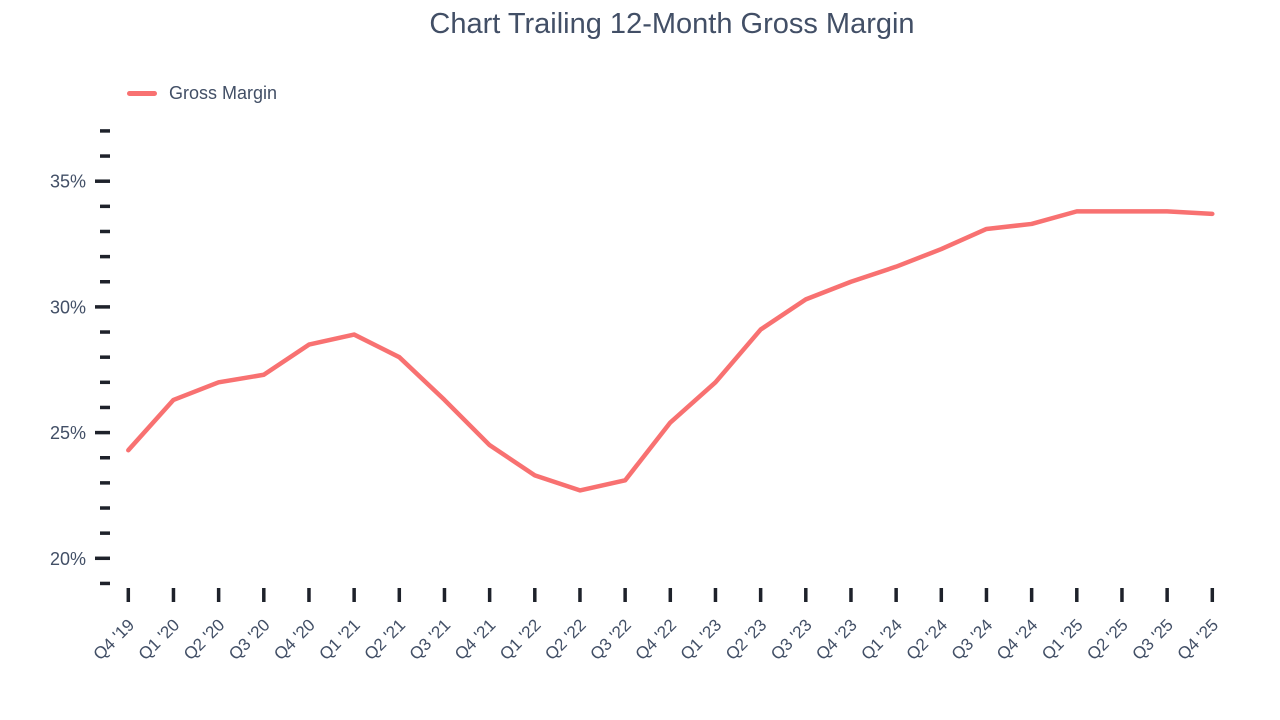 This screenshot has height=720, width=1280. I want to click on x-axis-label: Q2 '22, so click(565, 639).